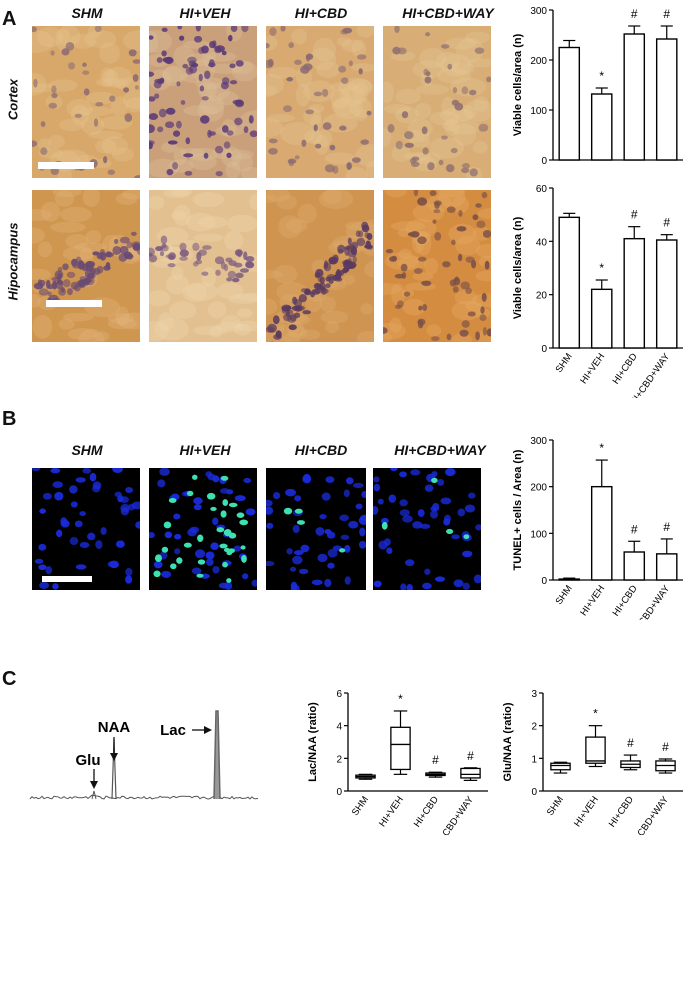 This screenshot has height=1006, width=699. I want to click on glu-peak, so click(94, 795).